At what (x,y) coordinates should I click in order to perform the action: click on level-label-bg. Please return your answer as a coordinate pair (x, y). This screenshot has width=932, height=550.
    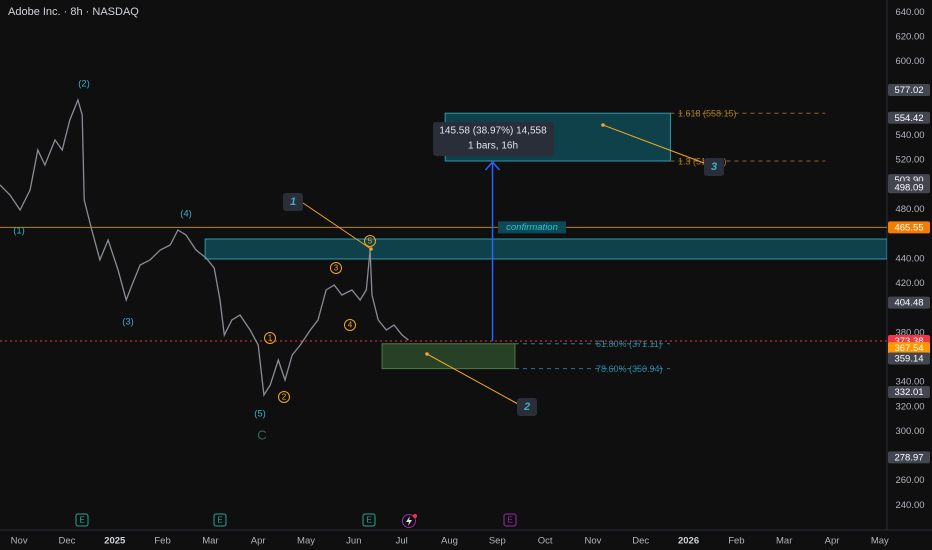
    Looking at the image, I should click on (532, 227).